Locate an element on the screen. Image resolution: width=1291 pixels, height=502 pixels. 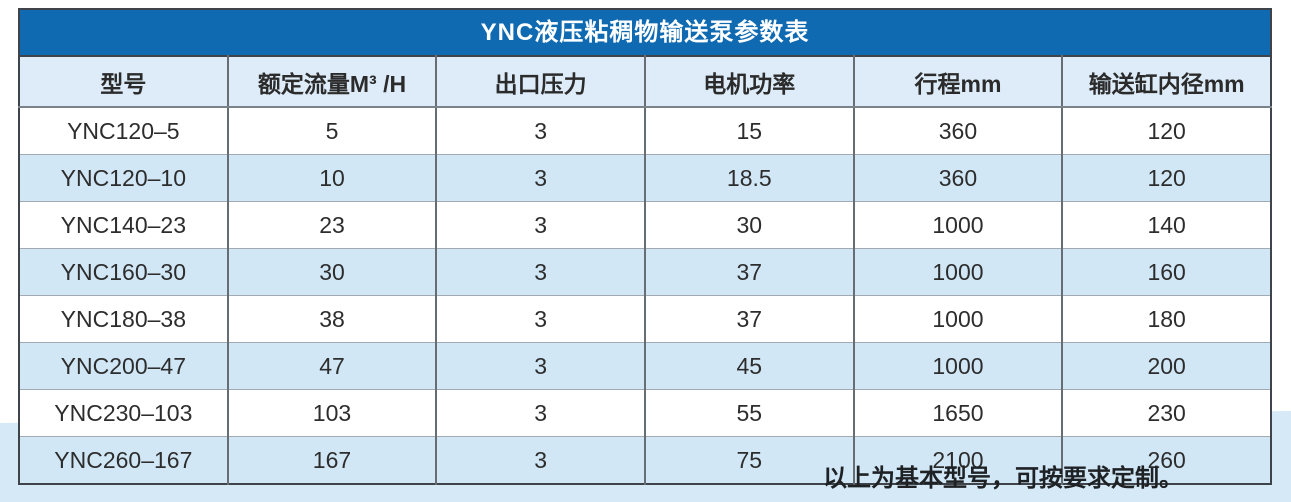
table-cell: 167 is located at coordinates (331, 460).